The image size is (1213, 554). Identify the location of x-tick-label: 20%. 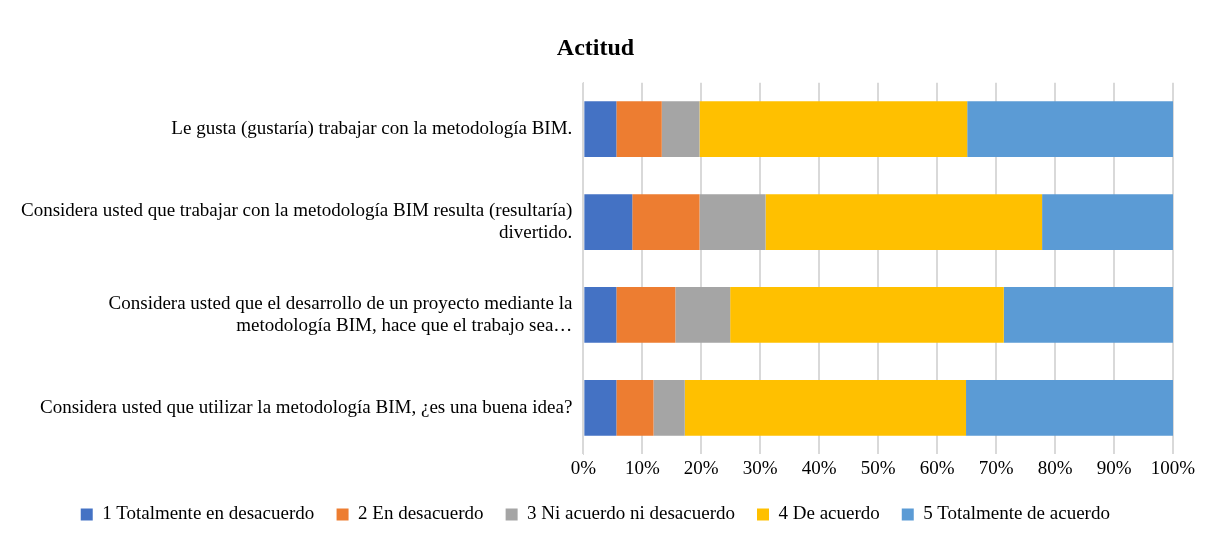
(701, 467).